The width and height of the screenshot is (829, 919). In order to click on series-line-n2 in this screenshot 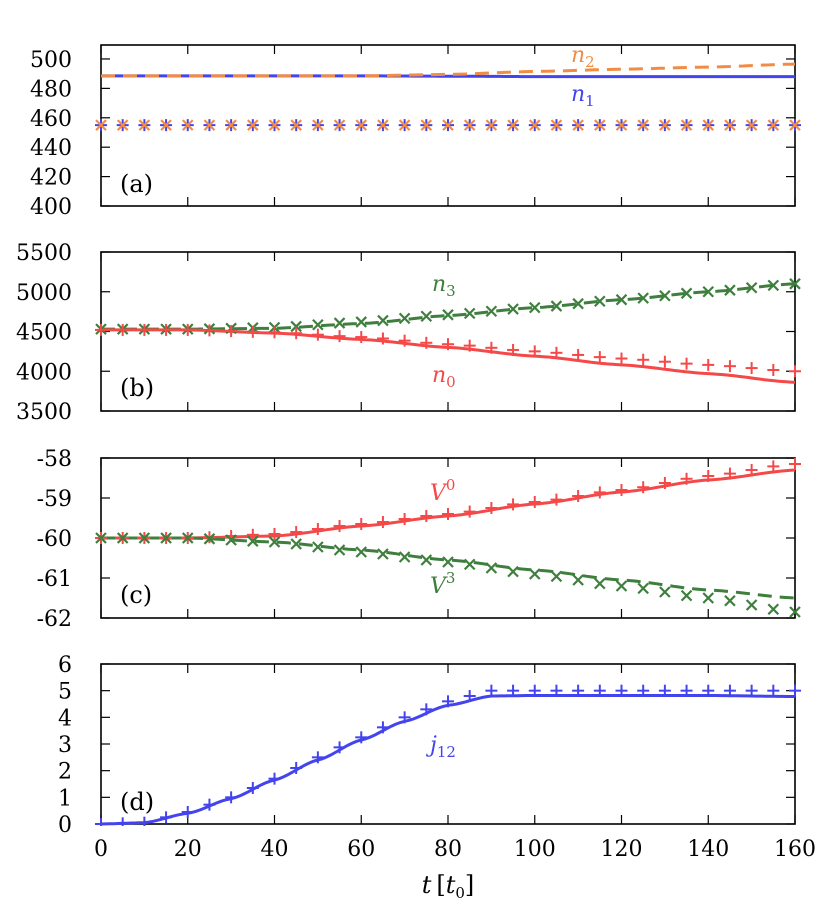, I will do `click(448, 70)`.